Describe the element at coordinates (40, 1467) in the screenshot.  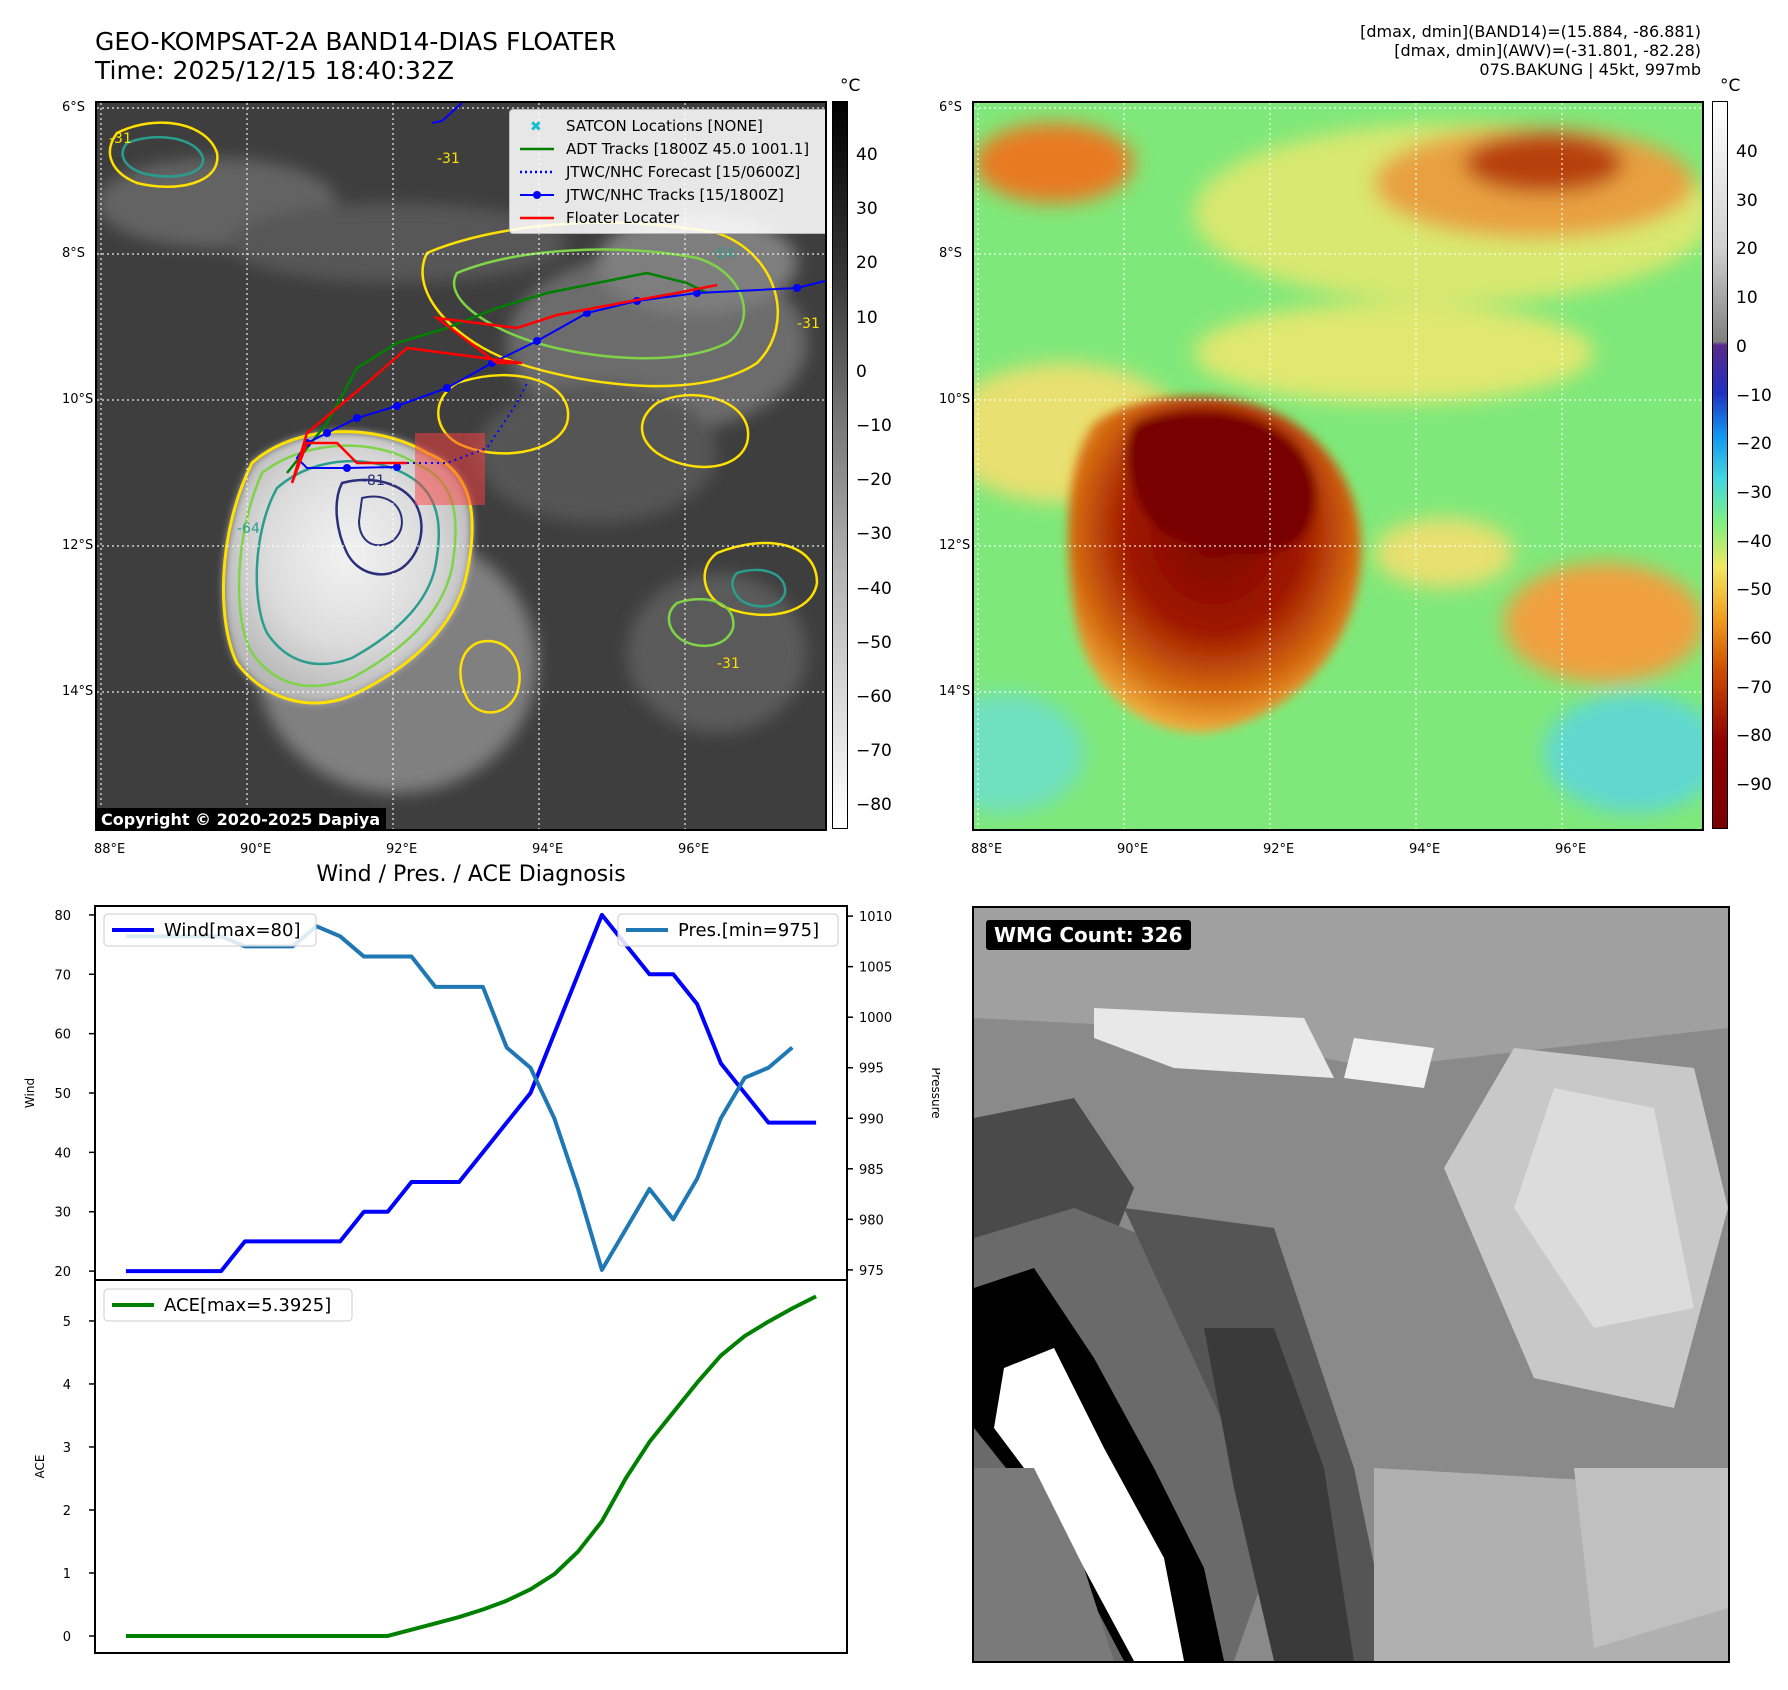
I see `ace-axis-label: ACE` at that location.